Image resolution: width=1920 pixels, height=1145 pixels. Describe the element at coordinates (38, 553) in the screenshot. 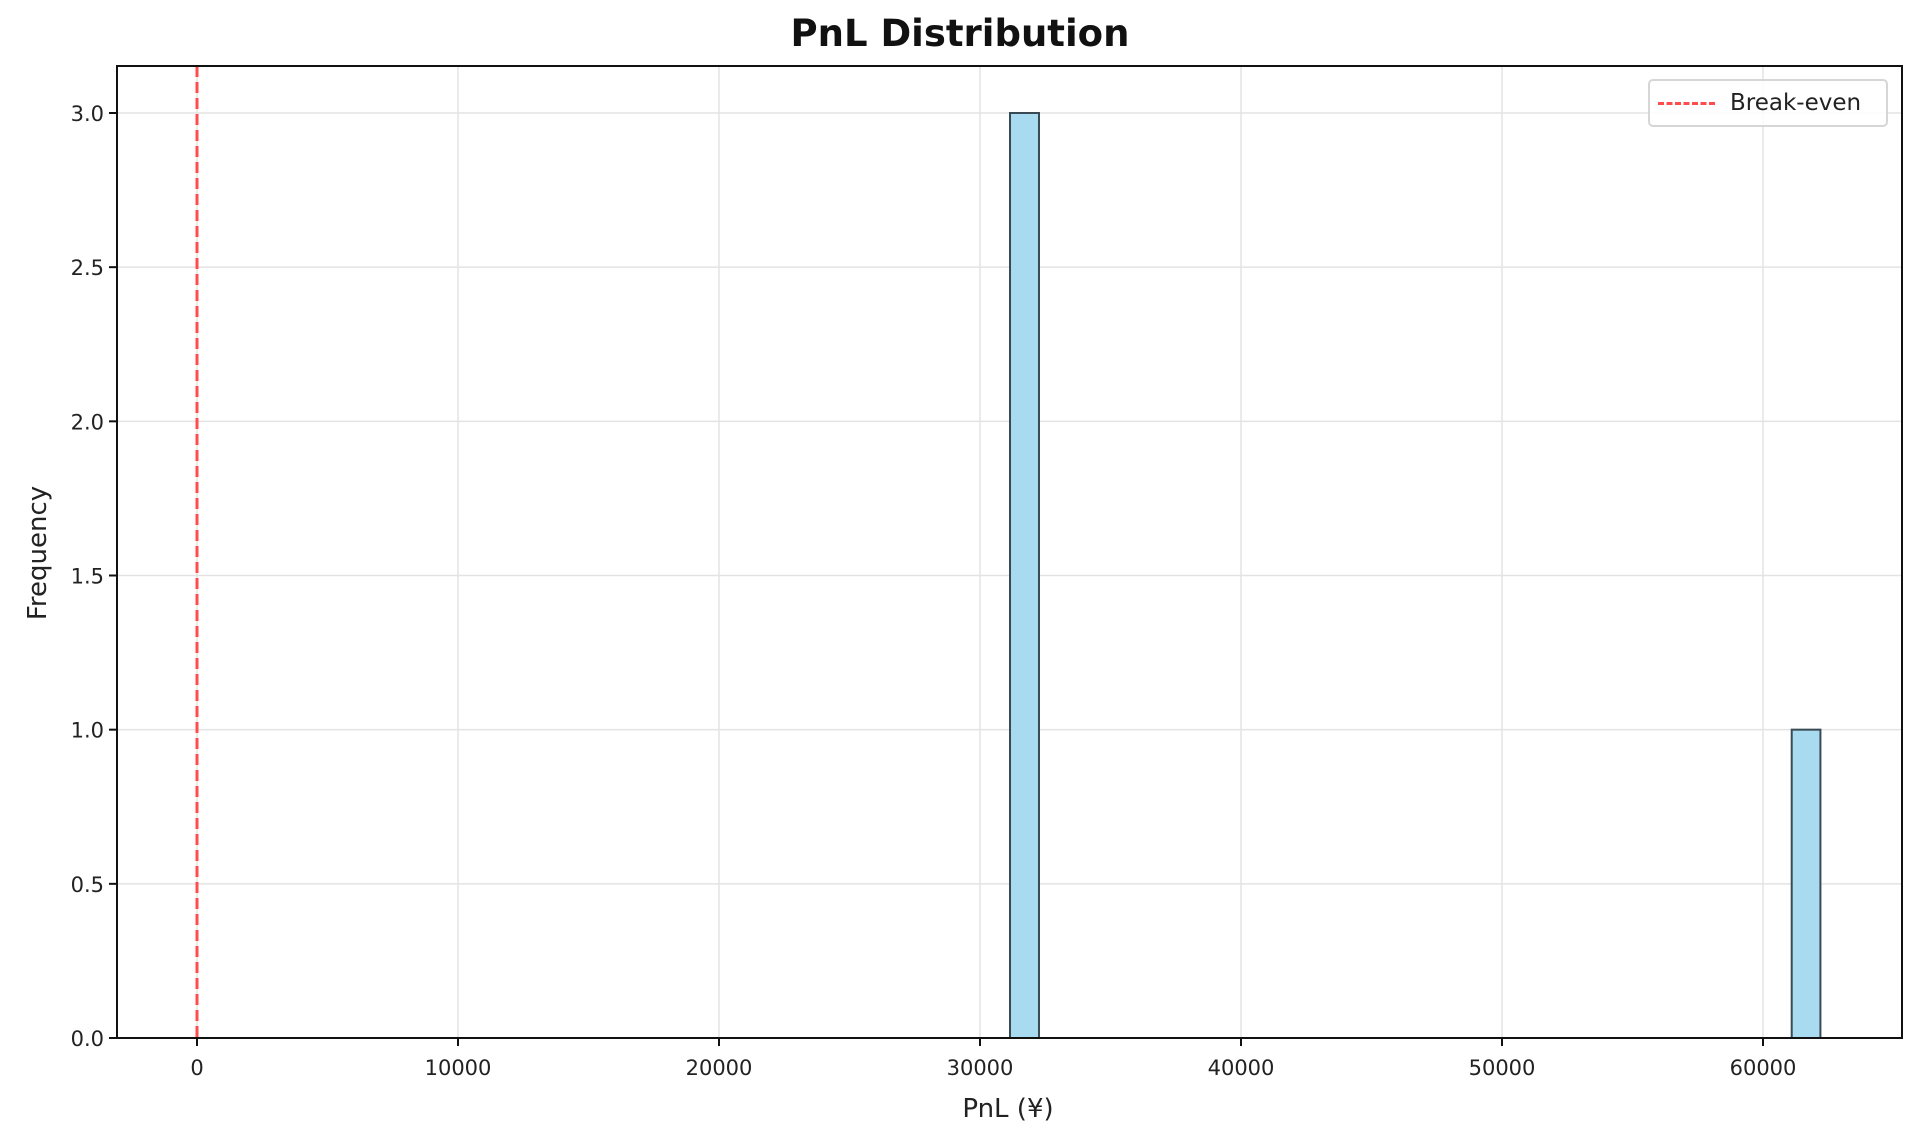

I see `y-axis-label: Frequency` at that location.